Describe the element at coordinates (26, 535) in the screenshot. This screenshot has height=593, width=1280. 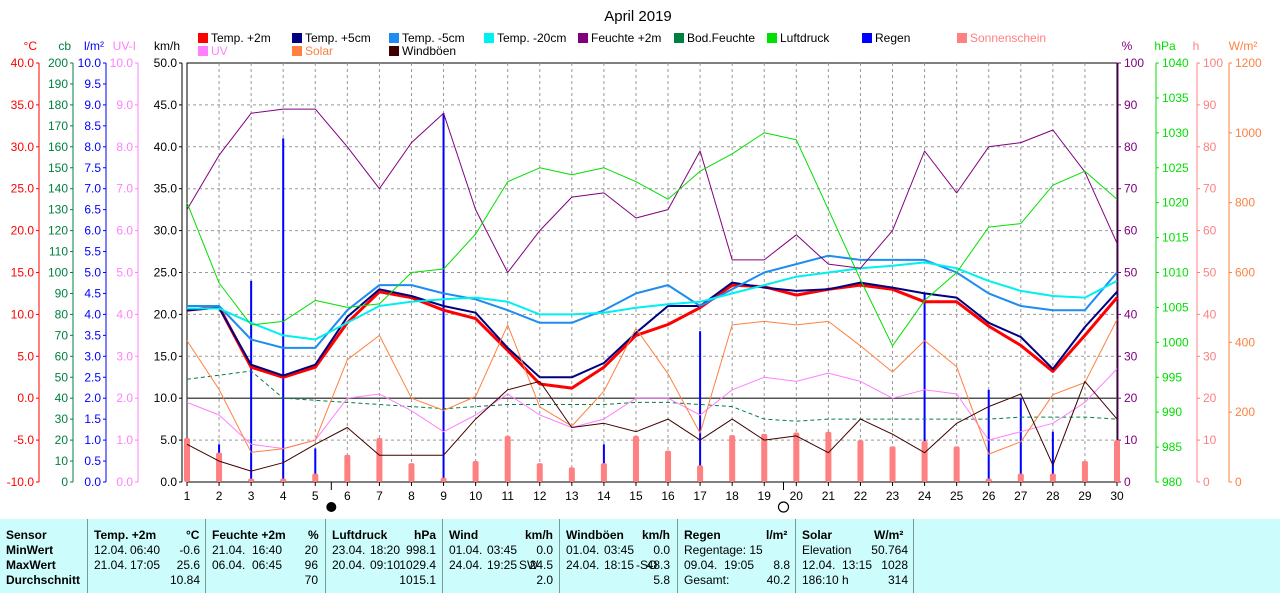
I see `stats-sensor-header: Sensor` at that location.